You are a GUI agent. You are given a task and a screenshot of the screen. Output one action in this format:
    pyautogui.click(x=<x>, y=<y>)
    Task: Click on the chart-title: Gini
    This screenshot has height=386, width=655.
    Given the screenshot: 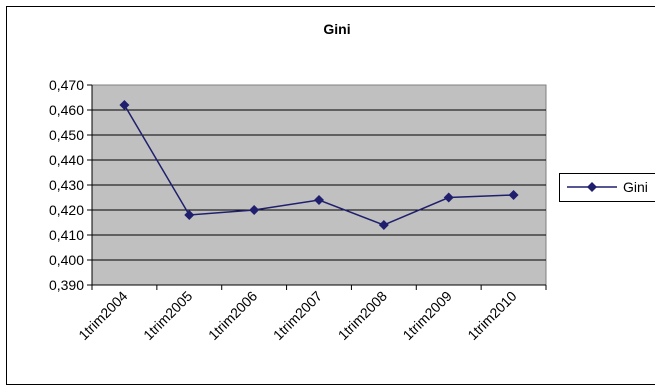 What is the action you would take?
    pyautogui.click(x=336, y=29)
    